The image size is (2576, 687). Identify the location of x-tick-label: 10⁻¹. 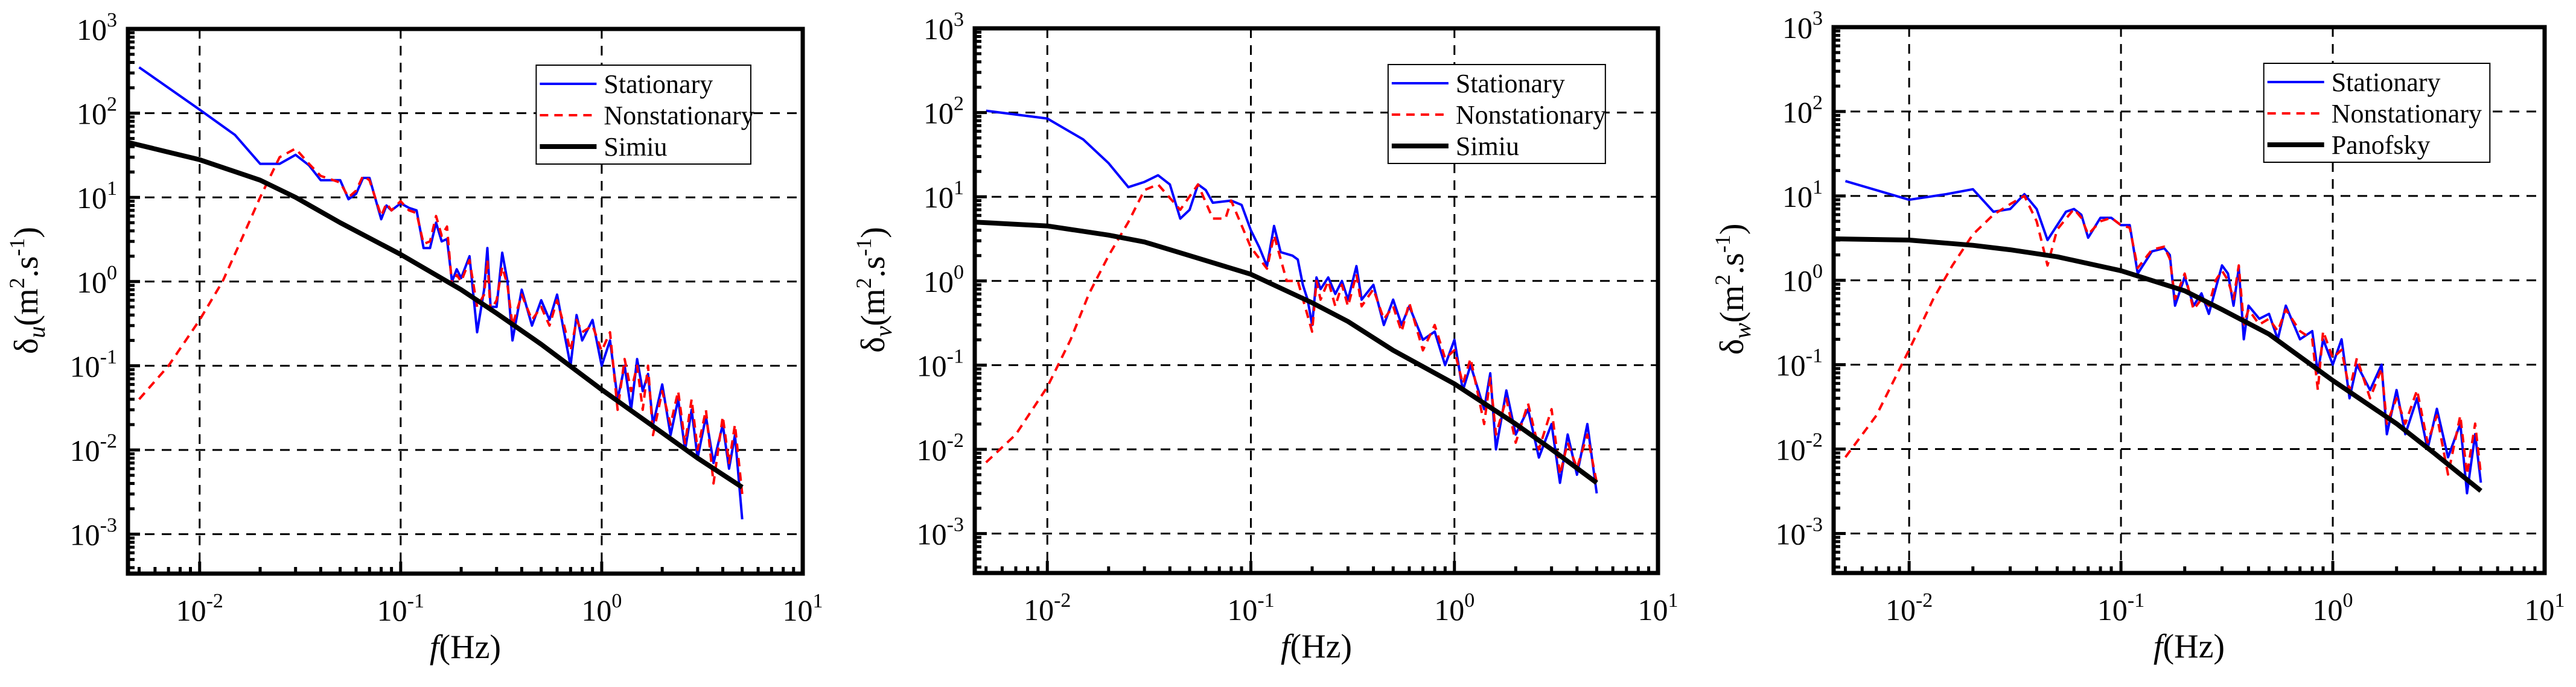
(2120, 608).